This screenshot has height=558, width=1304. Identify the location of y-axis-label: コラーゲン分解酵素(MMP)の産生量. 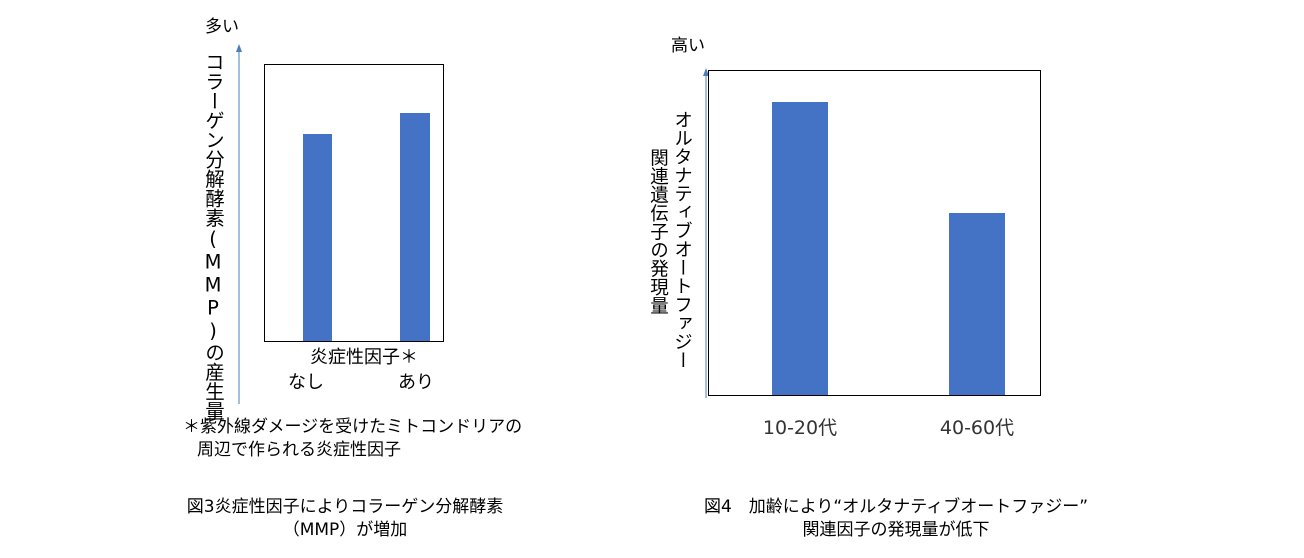
(213, 236).